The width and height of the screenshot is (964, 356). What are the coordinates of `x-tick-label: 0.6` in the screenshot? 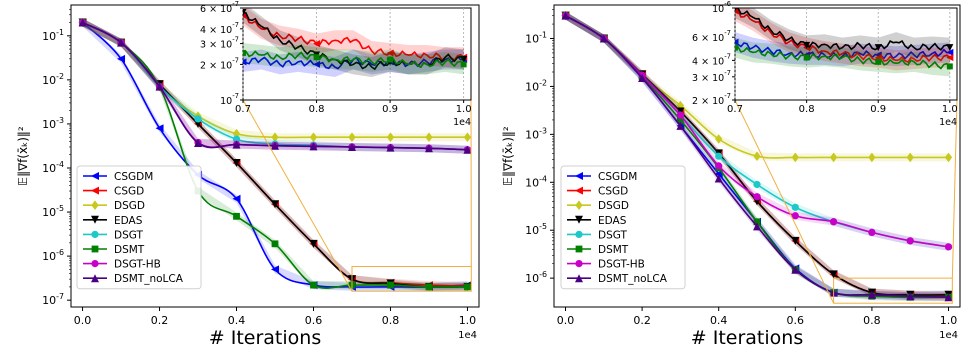 It's located at (314, 320).